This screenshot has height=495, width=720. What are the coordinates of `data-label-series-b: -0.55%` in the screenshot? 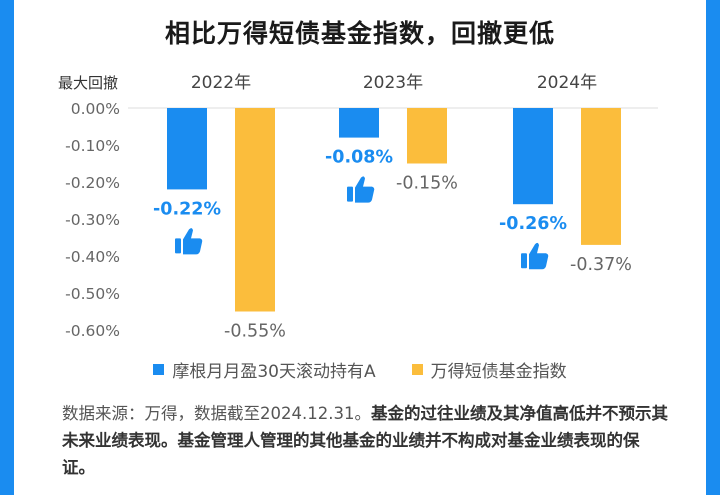 It's located at (255, 332).